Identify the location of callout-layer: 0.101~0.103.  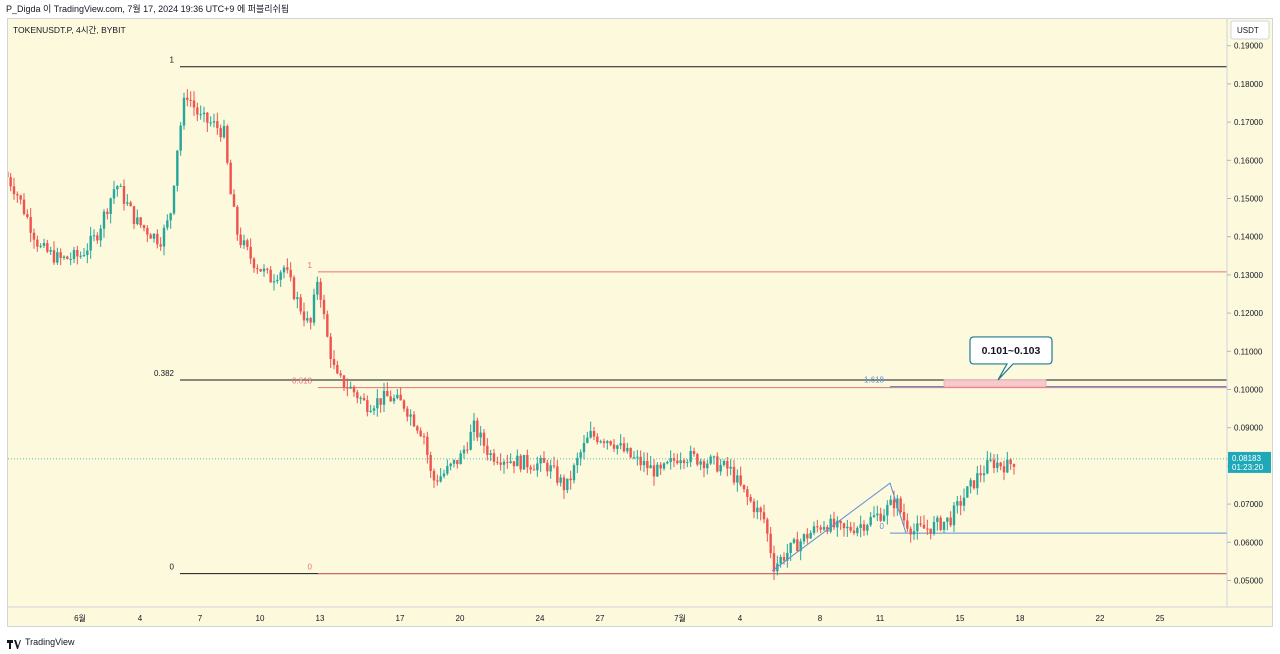
(1011, 358).